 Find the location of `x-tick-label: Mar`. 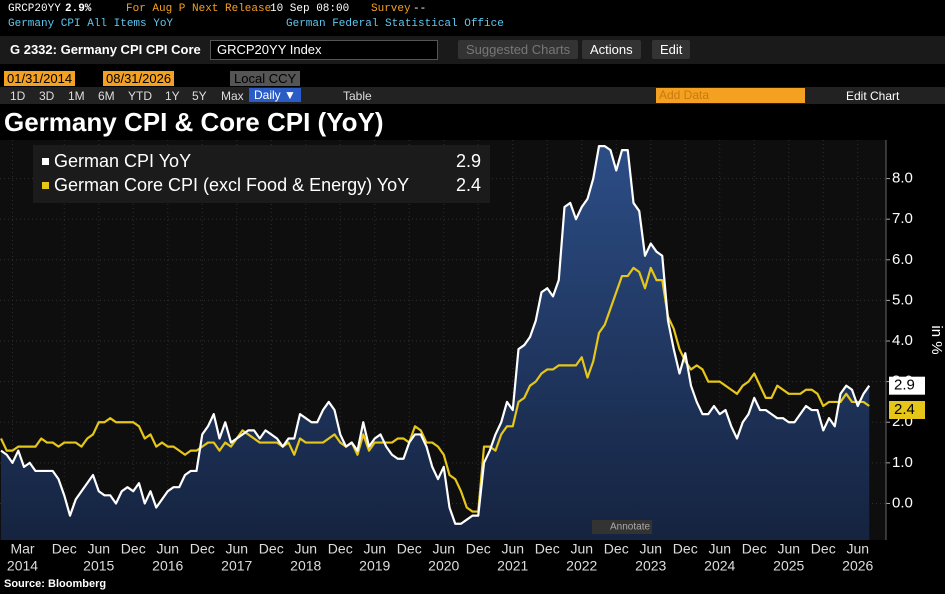

x-tick-label: Mar is located at coordinates (22, 549).